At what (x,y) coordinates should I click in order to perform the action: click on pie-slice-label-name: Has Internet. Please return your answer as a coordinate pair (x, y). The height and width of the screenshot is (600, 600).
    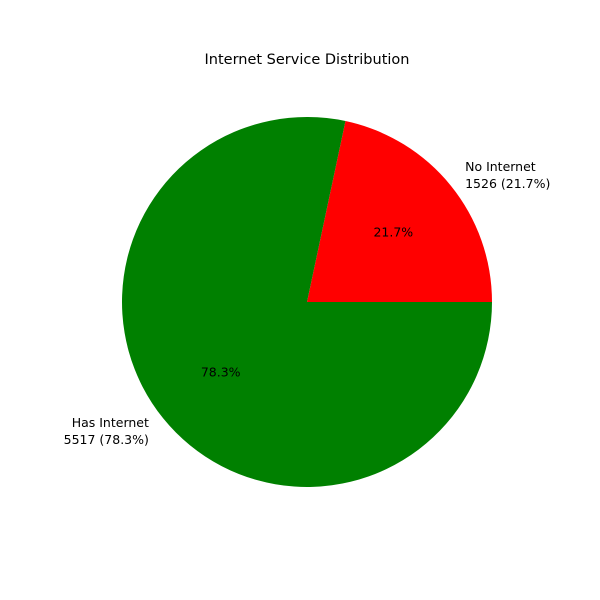
    Looking at the image, I should click on (110, 422).